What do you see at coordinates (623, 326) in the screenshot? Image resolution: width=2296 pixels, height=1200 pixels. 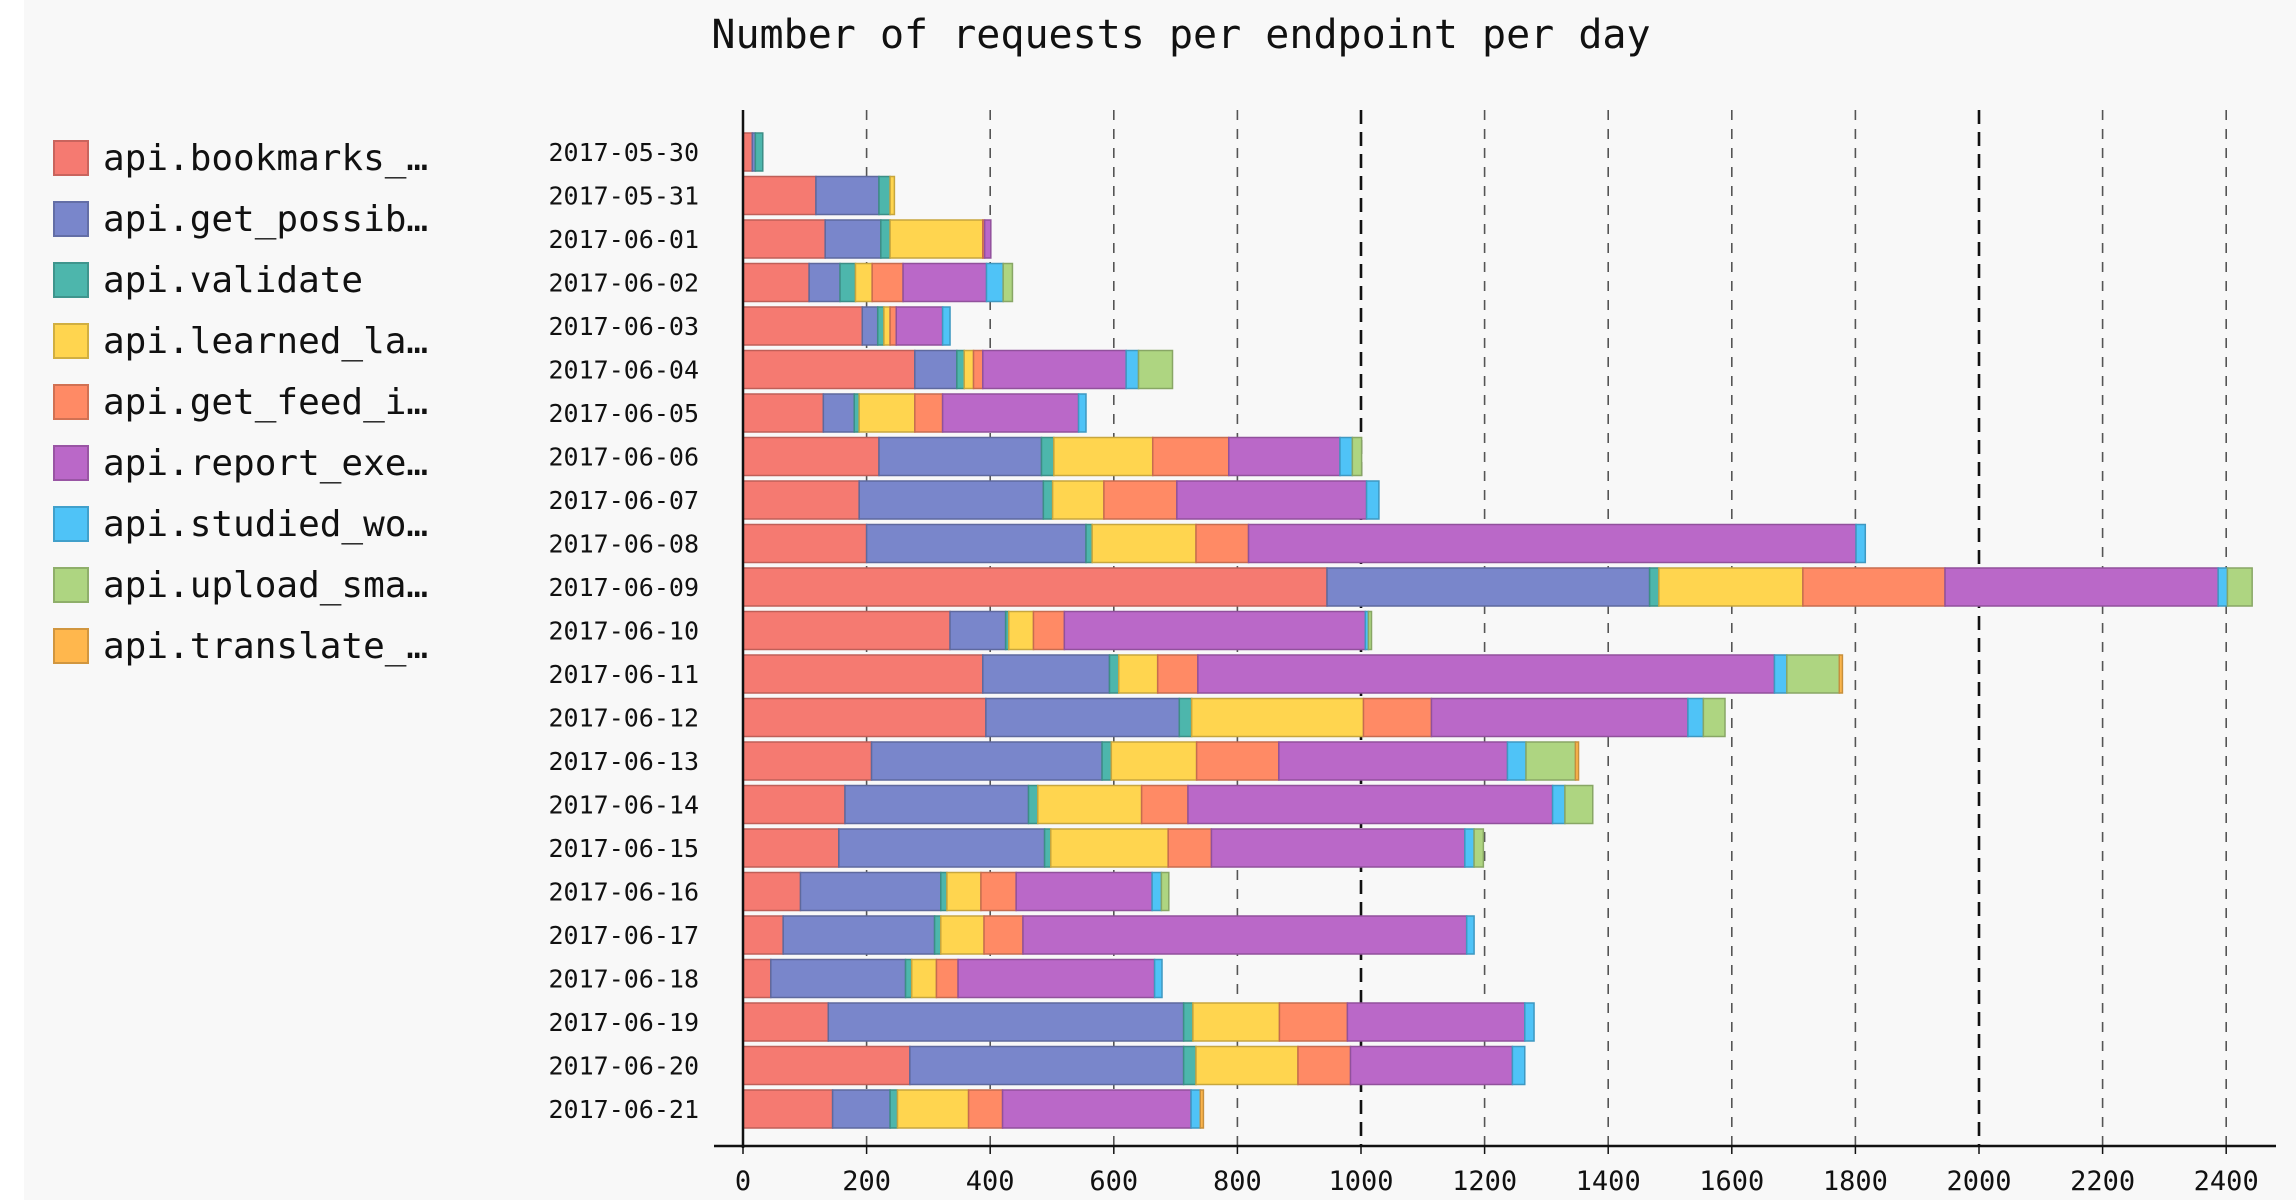 I see `y-tick-label: 2017-06-03` at bounding box center [623, 326].